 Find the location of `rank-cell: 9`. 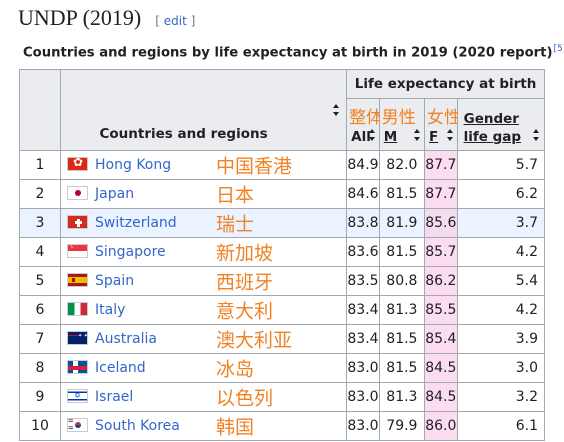

rank-cell: 9 is located at coordinates (40, 397).